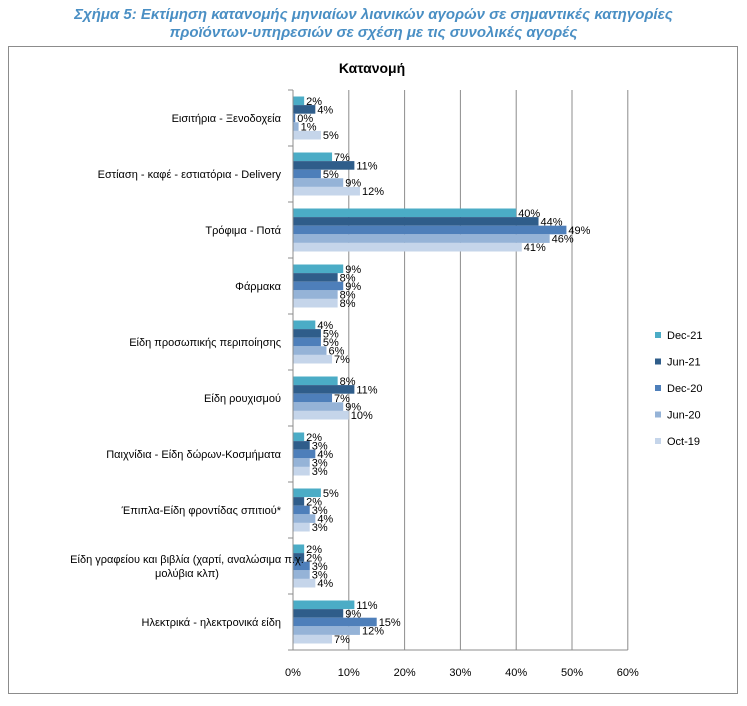  I want to click on category-label: Τρόφιμα - Ποτά, so click(243, 231).